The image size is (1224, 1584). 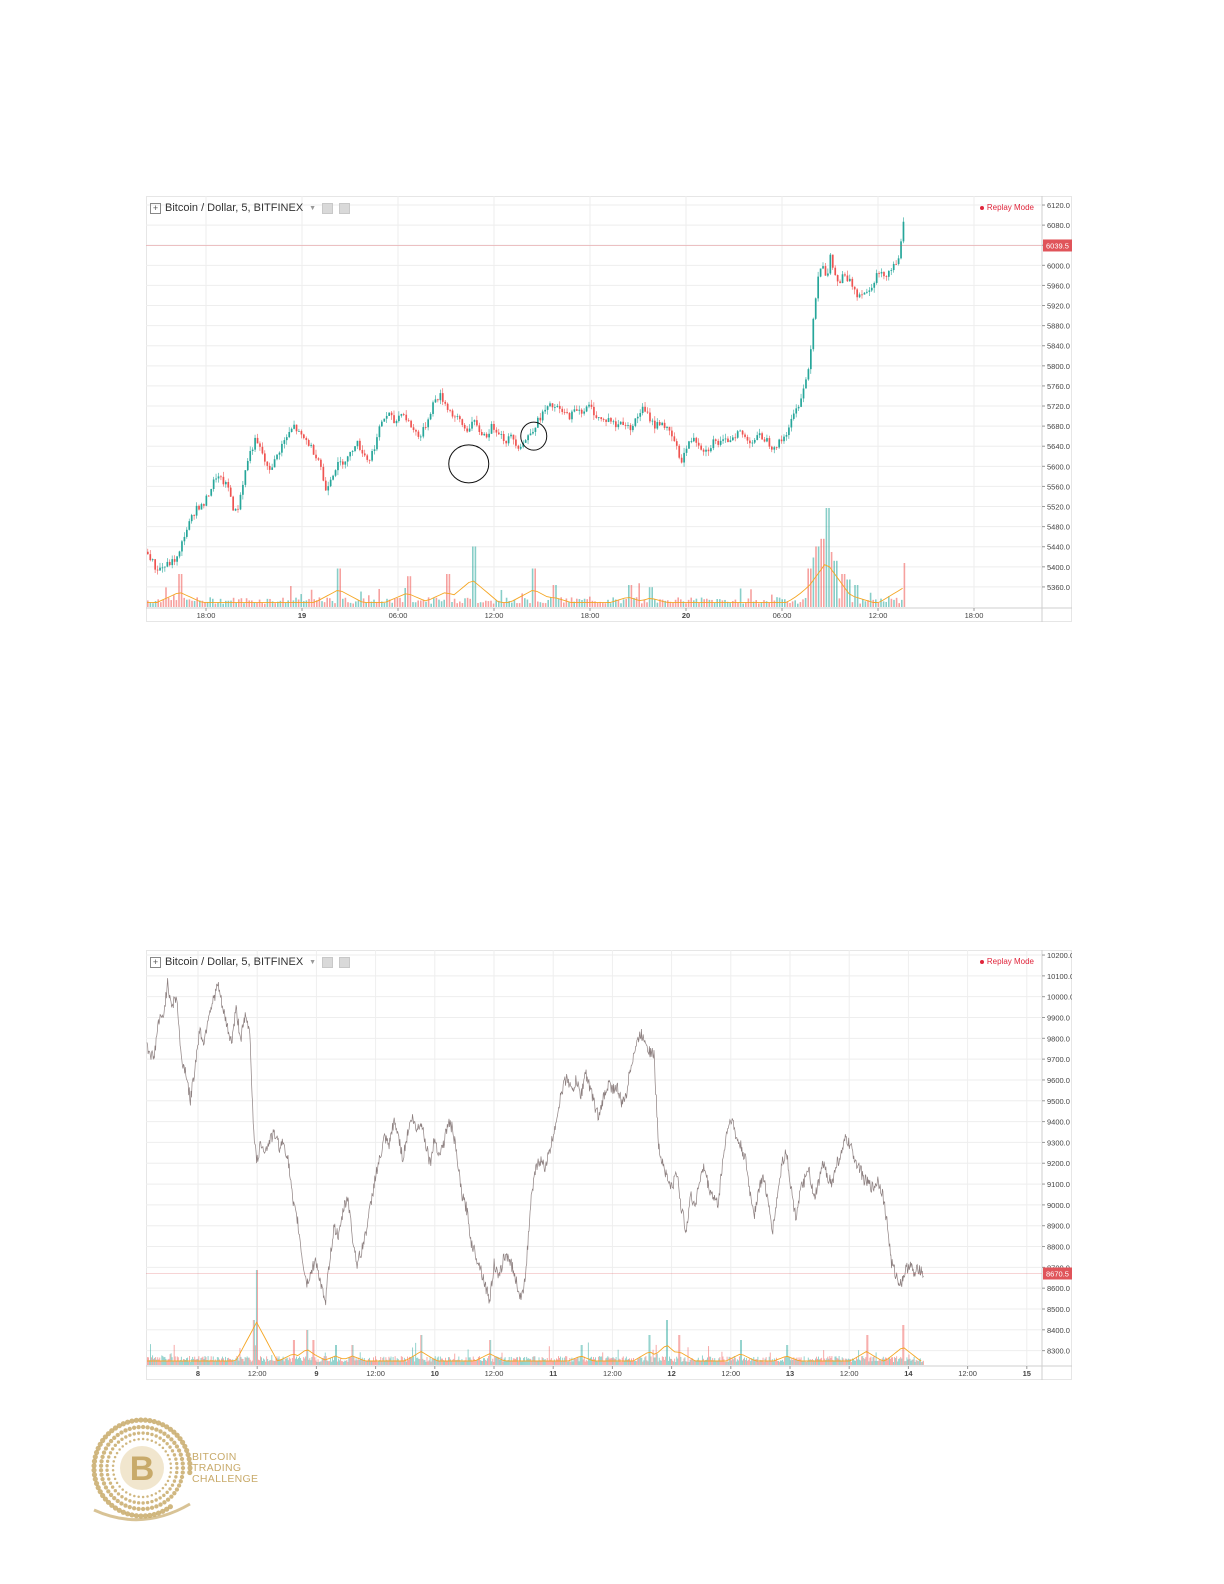 What do you see at coordinates (1058, 426) in the screenshot?
I see `y-tick-label: 5680.0` at bounding box center [1058, 426].